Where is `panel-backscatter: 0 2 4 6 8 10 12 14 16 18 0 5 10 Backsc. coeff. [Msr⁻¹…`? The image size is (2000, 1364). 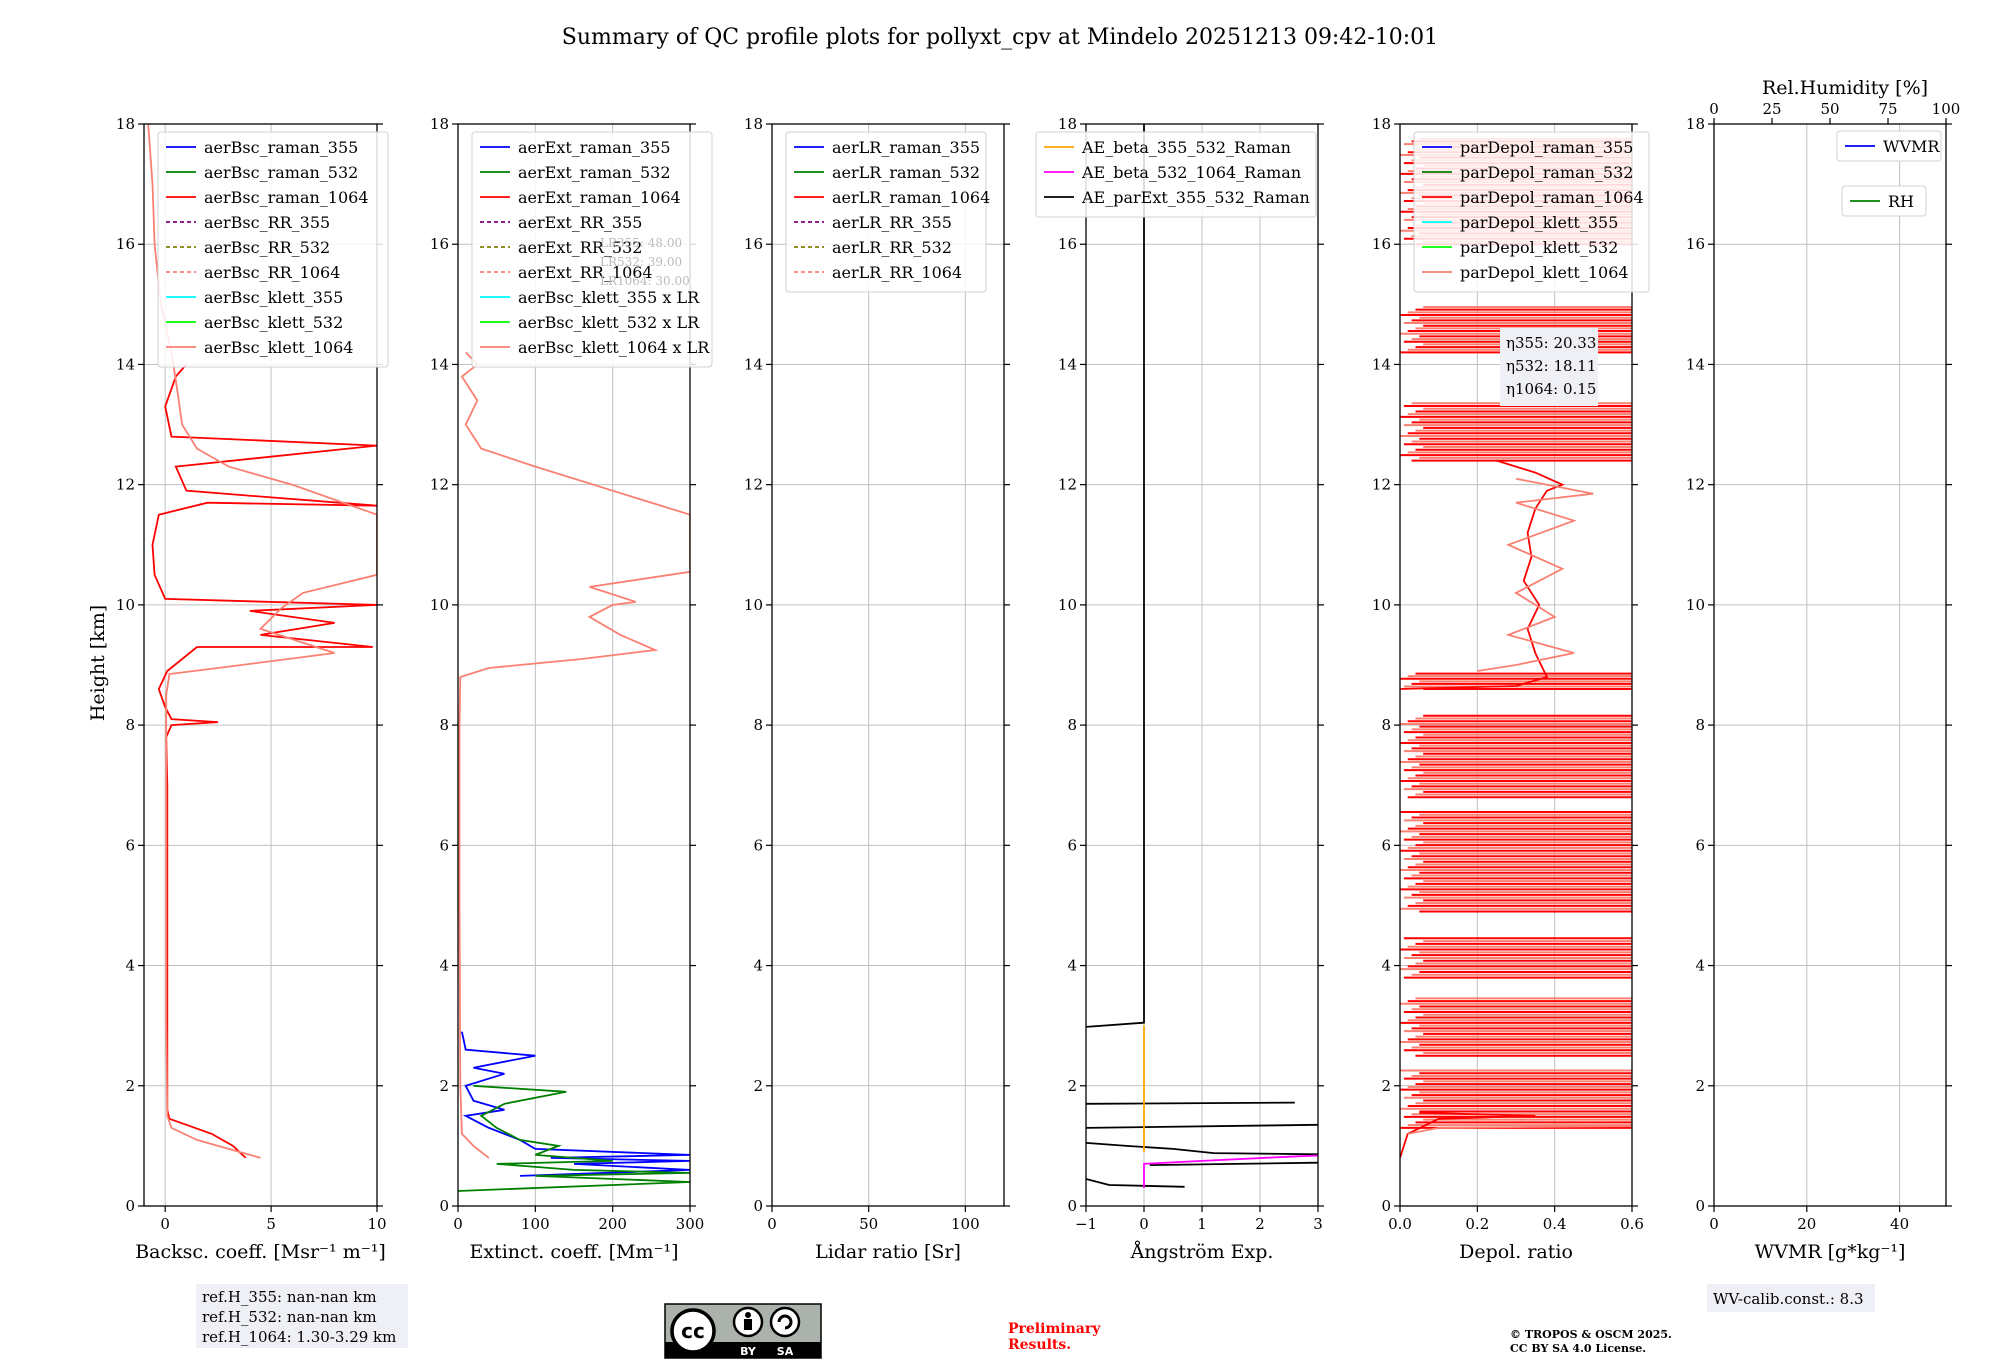
panel-backscatter: 0 2 4 6 8 10 12 14 16 18 0 5 10 Backsc. coeff. [Msr⁻¹… is located at coordinates (252, 689).